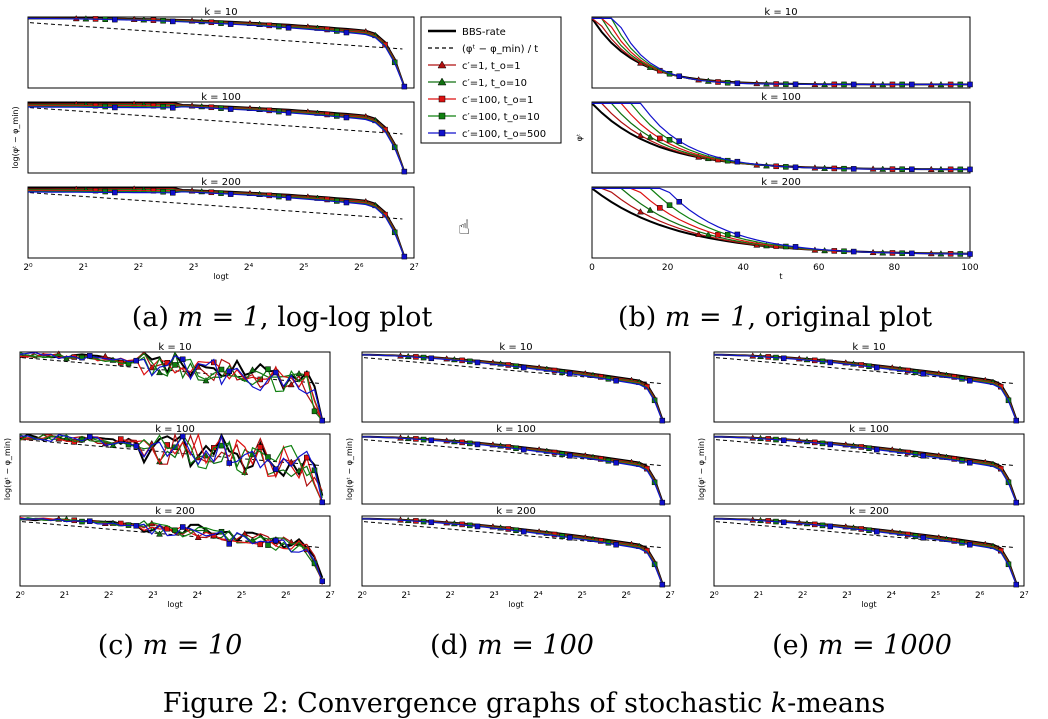  I want to click on legend-label: c′=100, t_o=10, so click(501, 117).